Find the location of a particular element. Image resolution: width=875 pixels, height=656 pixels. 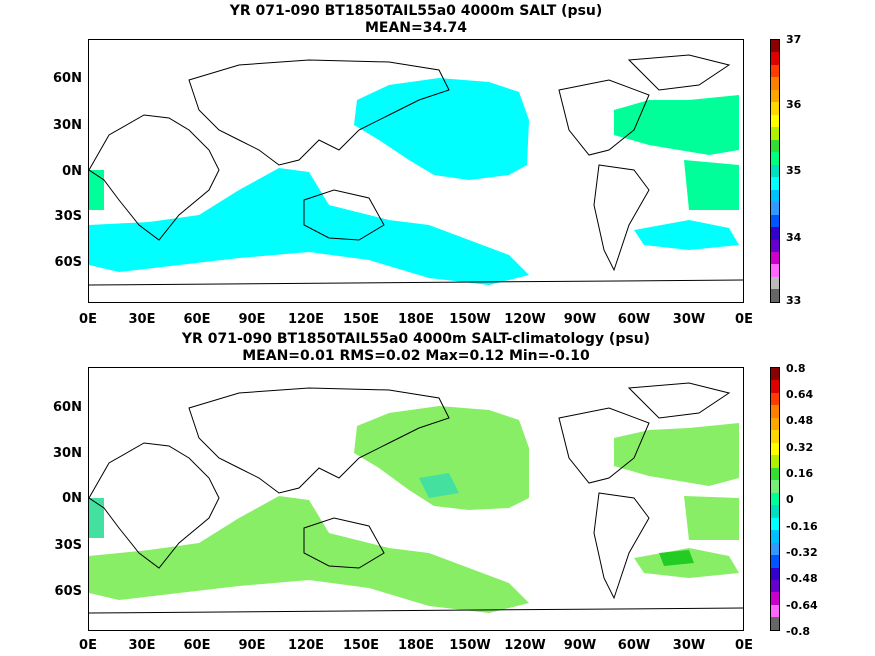

panel2-colorbar-label: 0.8 is located at coordinates (796, 368).